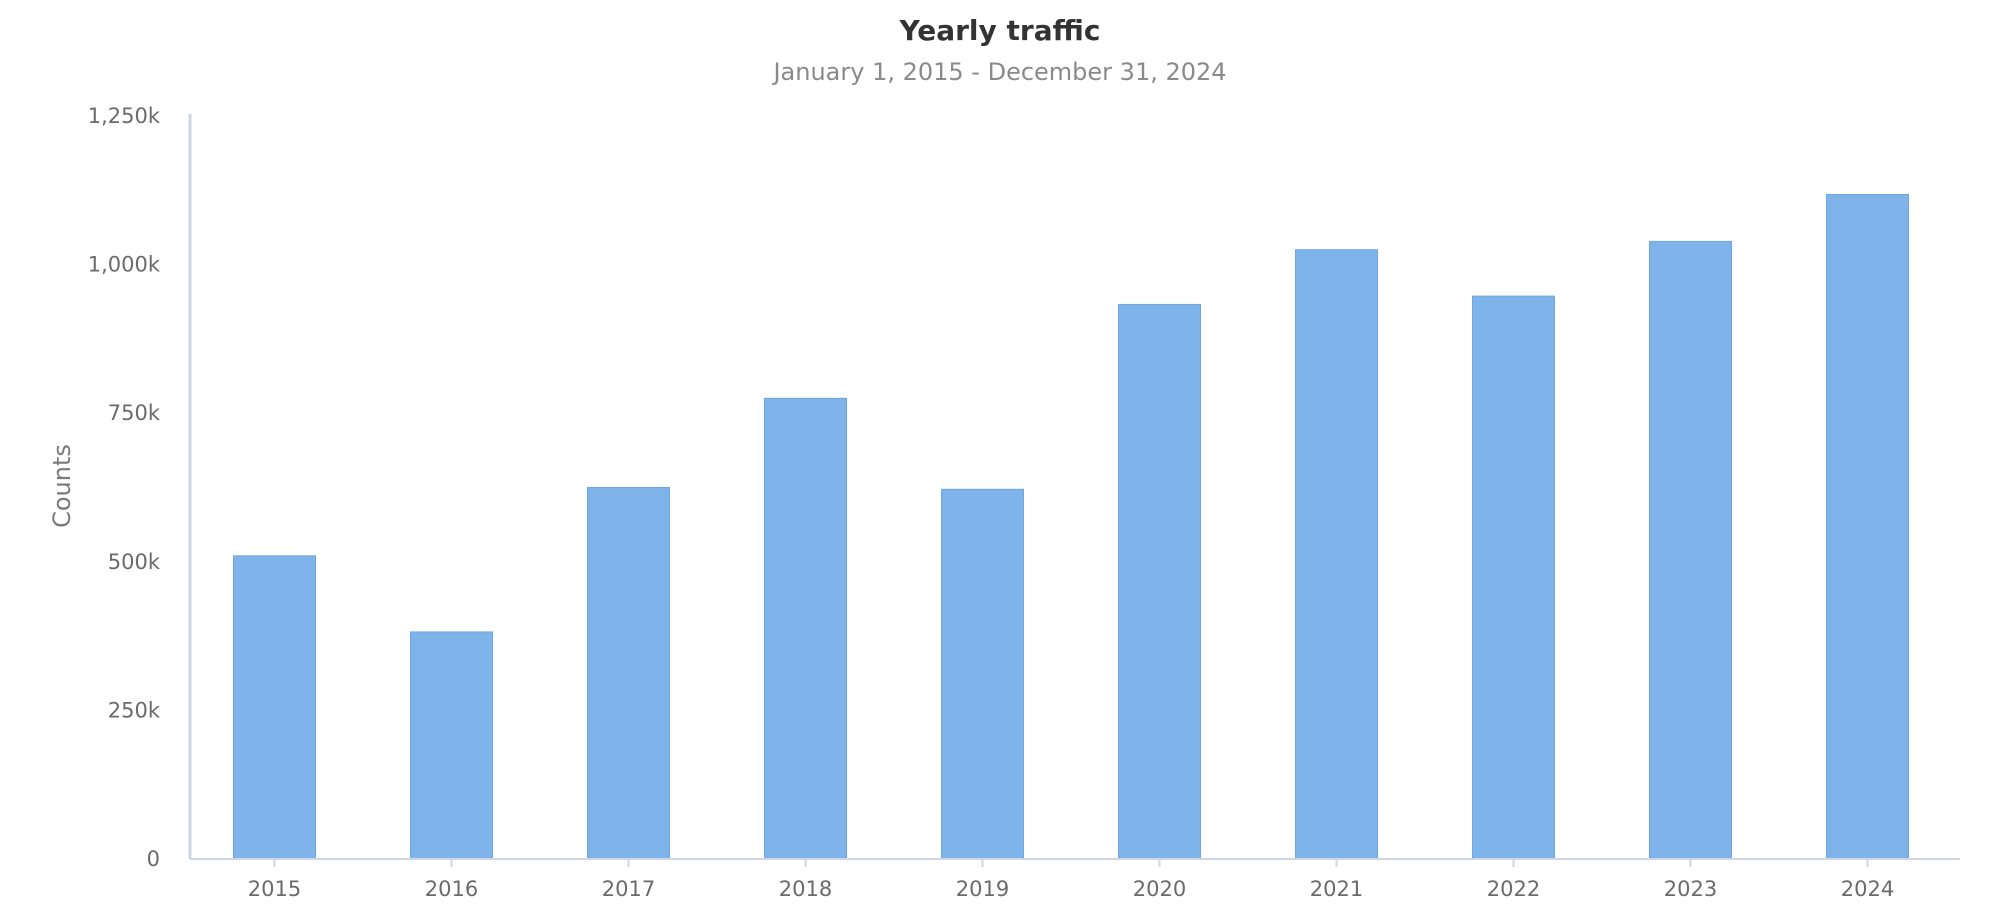 Image resolution: width=2000 pixels, height=919 pixels. What do you see at coordinates (1690, 550) in the screenshot?
I see `bar-2023` at bounding box center [1690, 550].